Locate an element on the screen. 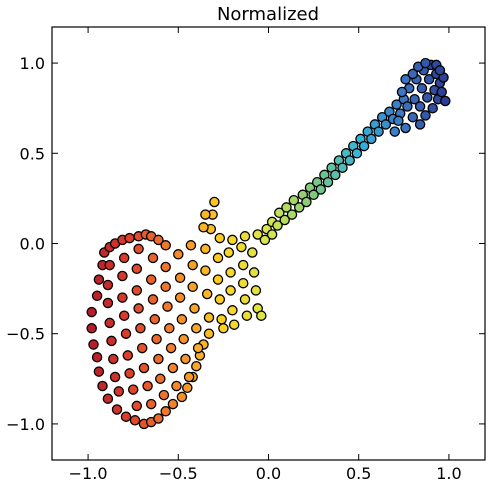  y-tick-label: 0.5 is located at coordinates (32, 153).